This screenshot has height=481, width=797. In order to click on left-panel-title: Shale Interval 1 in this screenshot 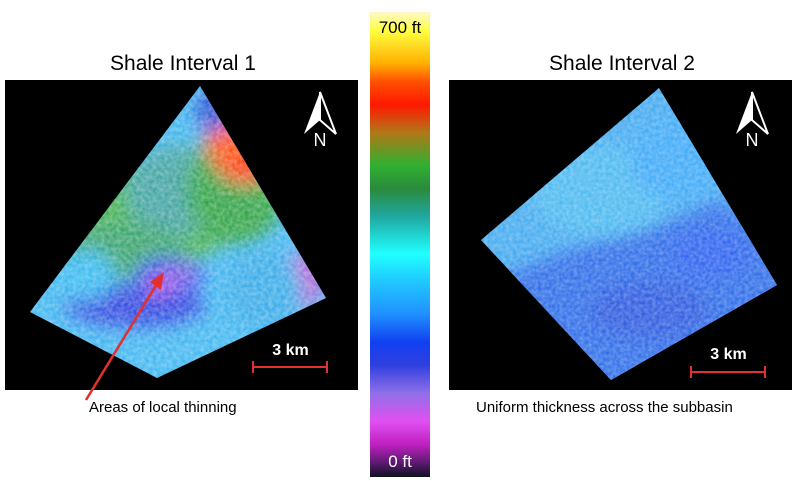, I will do `click(183, 63)`.